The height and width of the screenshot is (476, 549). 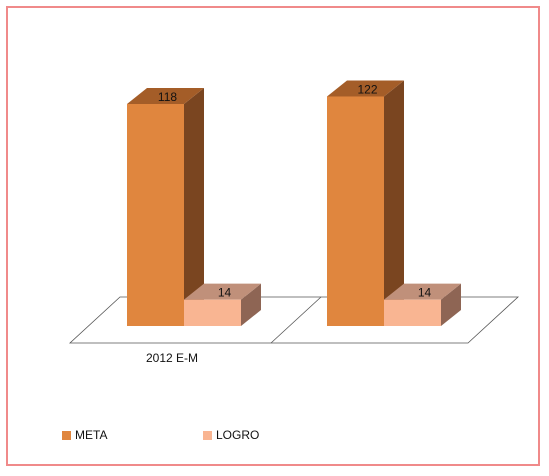 I want to click on data-label: 122, so click(x=367, y=89).